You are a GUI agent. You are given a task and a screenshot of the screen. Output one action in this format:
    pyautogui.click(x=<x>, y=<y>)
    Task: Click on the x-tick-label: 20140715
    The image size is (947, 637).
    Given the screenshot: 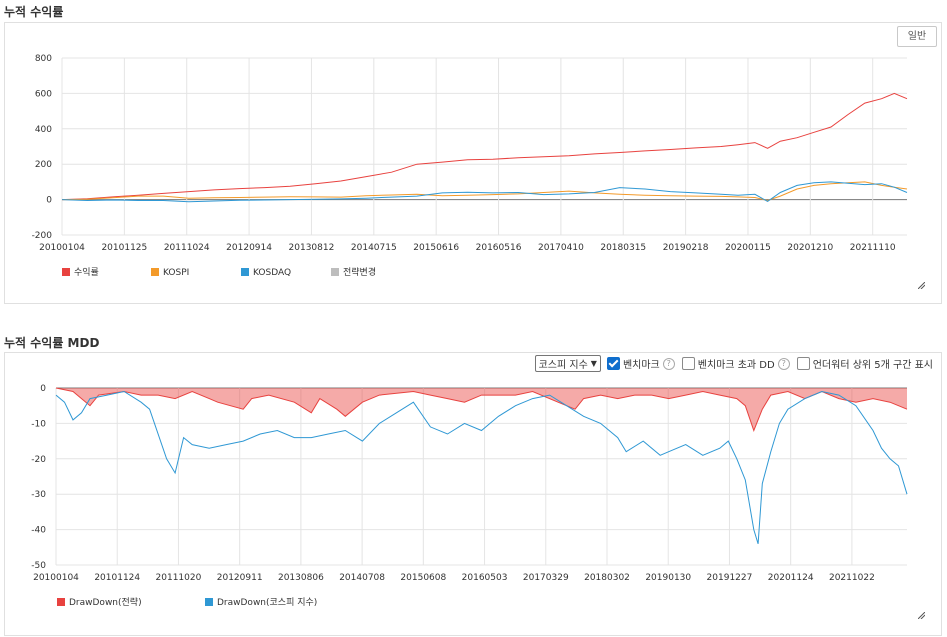 What is the action you would take?
    pyautogui.click(x=374, y=248)
    